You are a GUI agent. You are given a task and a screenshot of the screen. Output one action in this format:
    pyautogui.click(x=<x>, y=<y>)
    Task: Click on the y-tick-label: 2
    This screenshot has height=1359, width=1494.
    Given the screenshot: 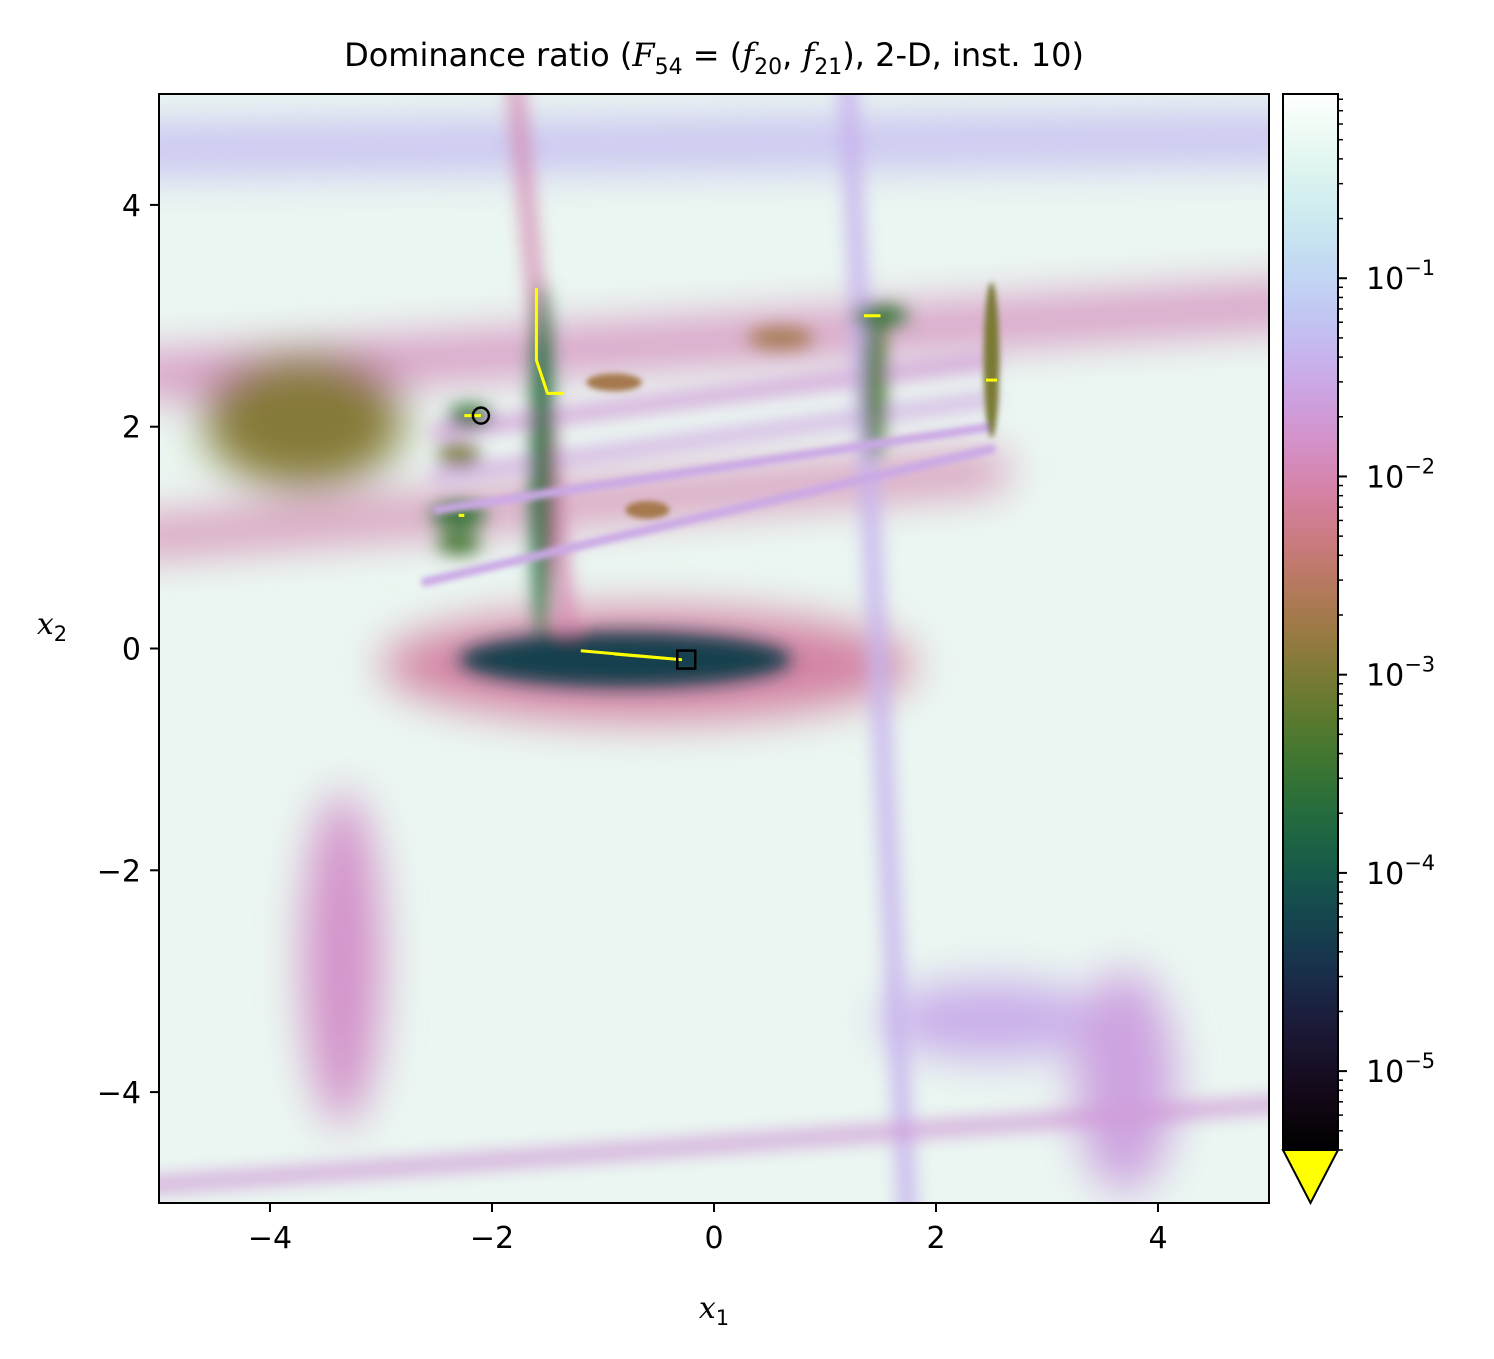 What is the action you would take?
    pyautogui.click(x=131, y=428)
    